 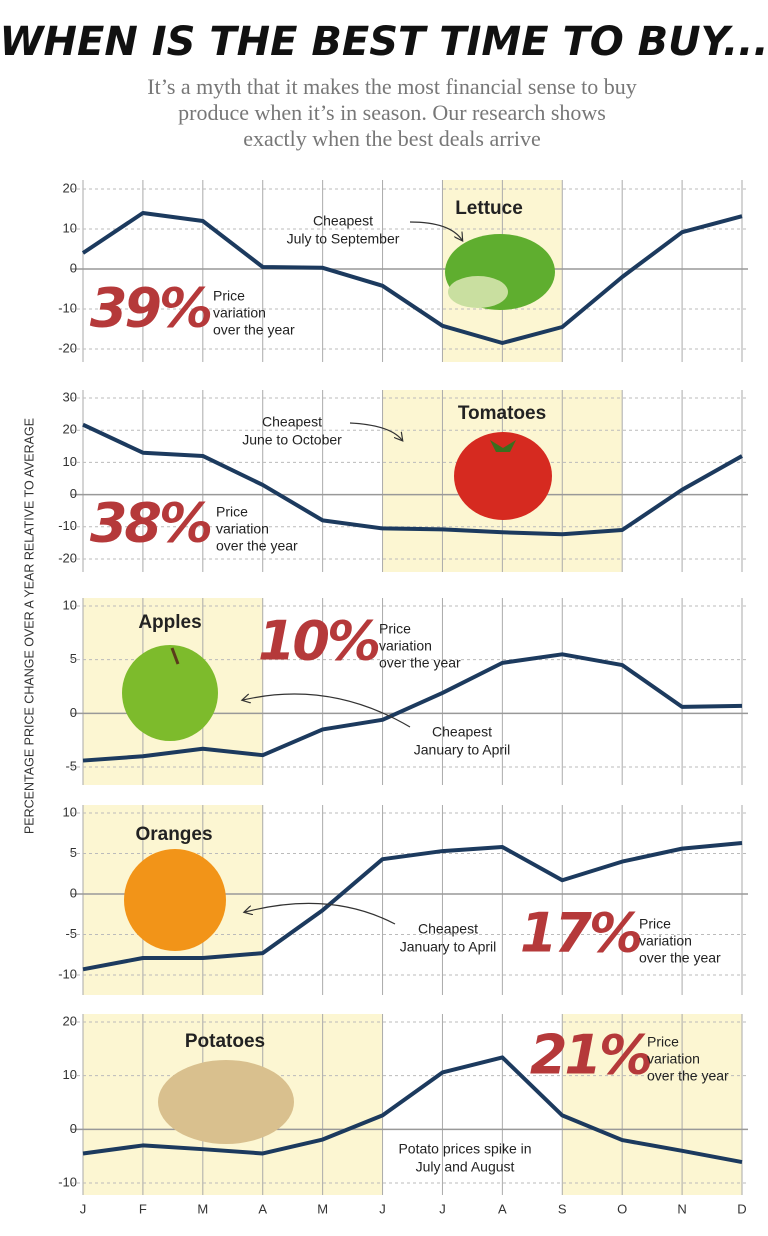 I want to click on orange-illustration, so click(x=175, y=900).